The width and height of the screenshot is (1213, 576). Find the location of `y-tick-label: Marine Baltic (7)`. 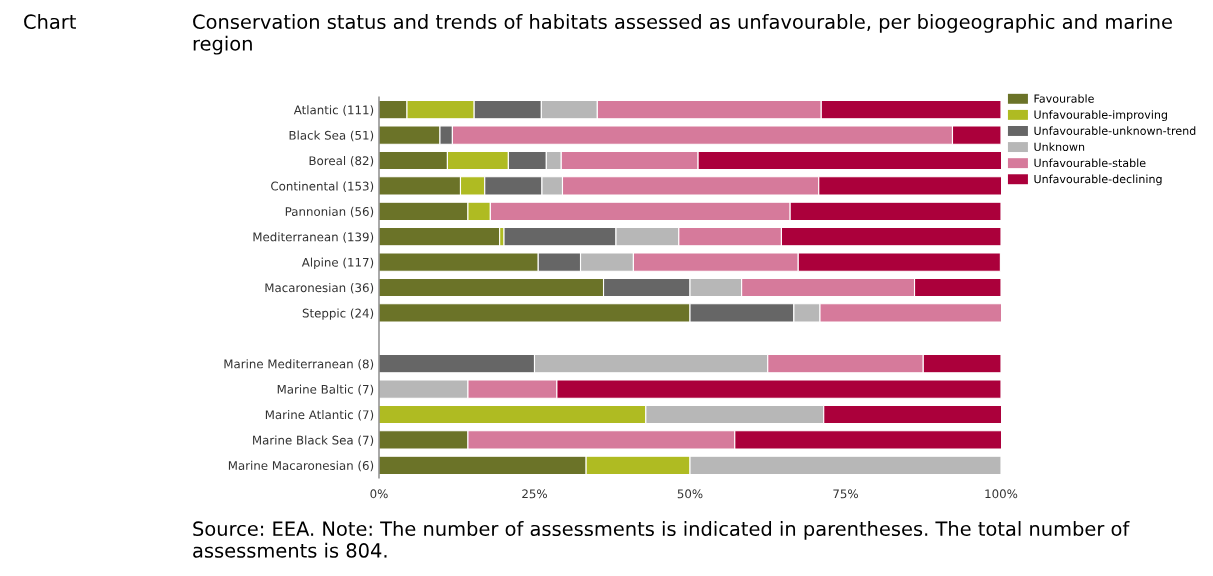

y-tick-label: Marine Baltic (7) is located at coordinates (325, 390).